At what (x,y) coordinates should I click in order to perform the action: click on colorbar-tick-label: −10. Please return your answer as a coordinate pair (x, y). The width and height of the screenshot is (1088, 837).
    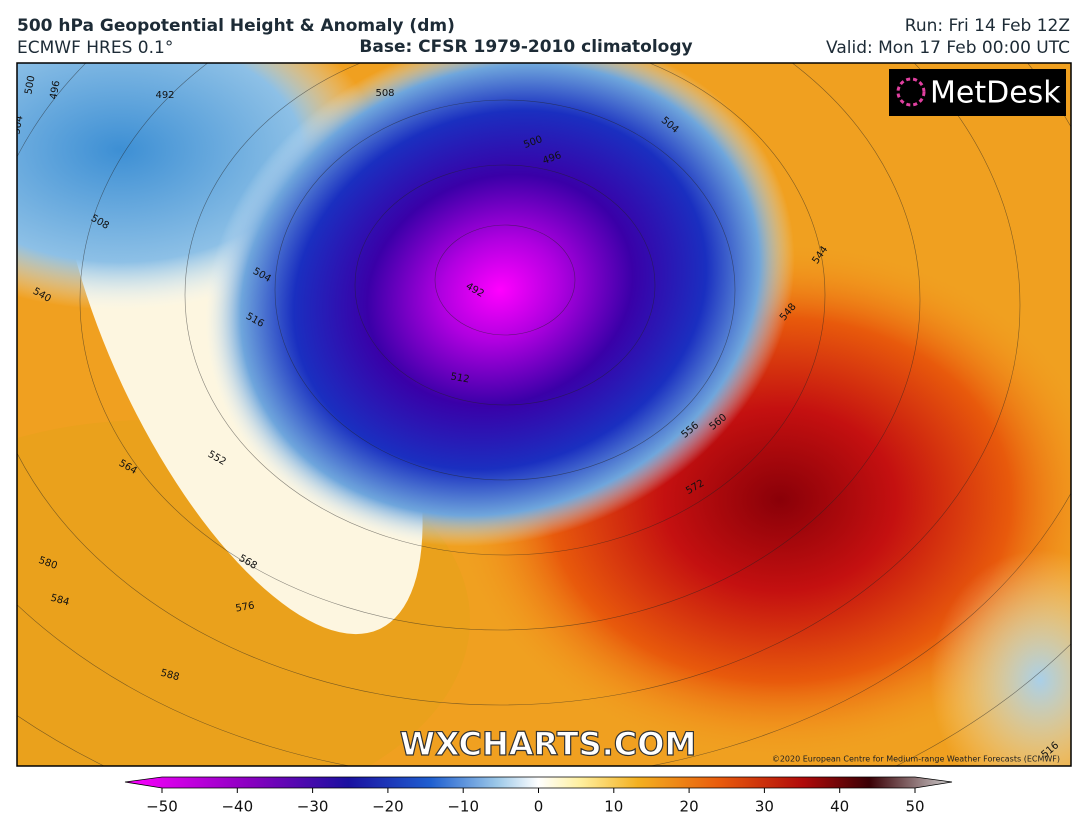
    Looking at the image, I should click on (463, 807).